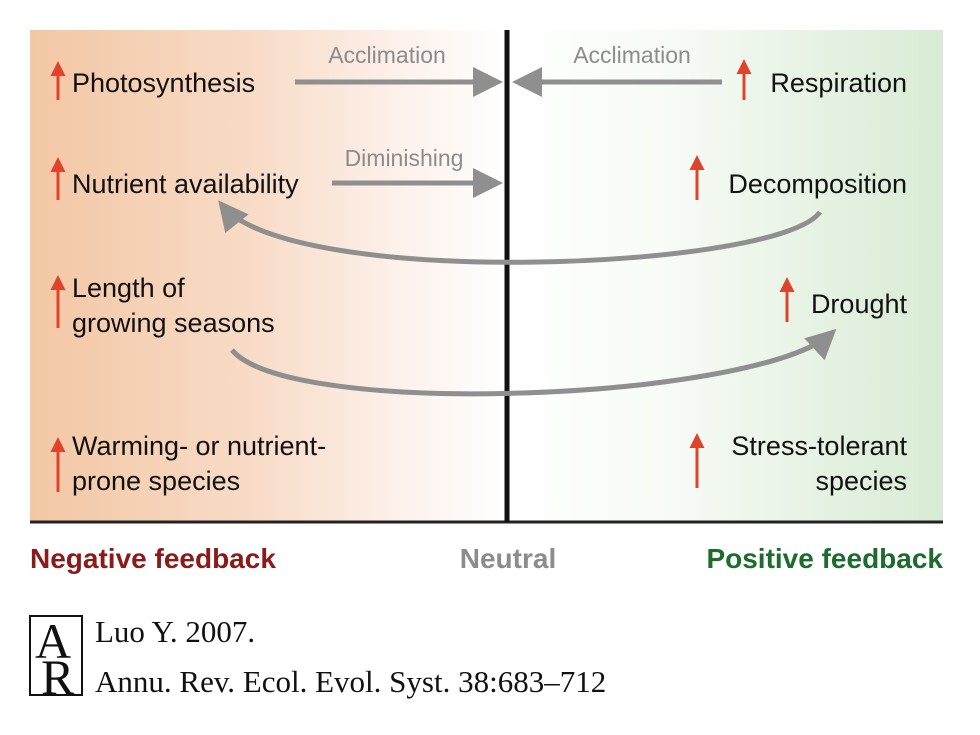 This screenshot has height=735, width=980. What do you see at coordinates (156, 481) in the screenshot?
I see `warming-species-label-line2: prone species` at bounding box center [156, 481].